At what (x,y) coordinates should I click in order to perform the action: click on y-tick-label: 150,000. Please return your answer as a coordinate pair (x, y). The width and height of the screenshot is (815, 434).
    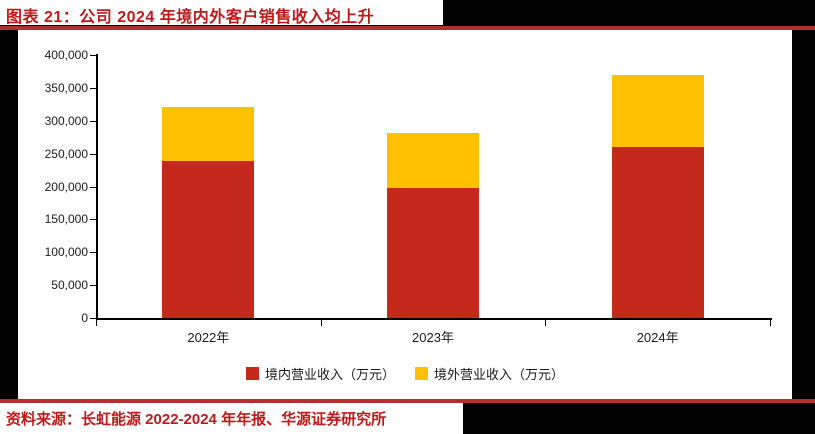
    Looking at the image, I should click on (66, 219).